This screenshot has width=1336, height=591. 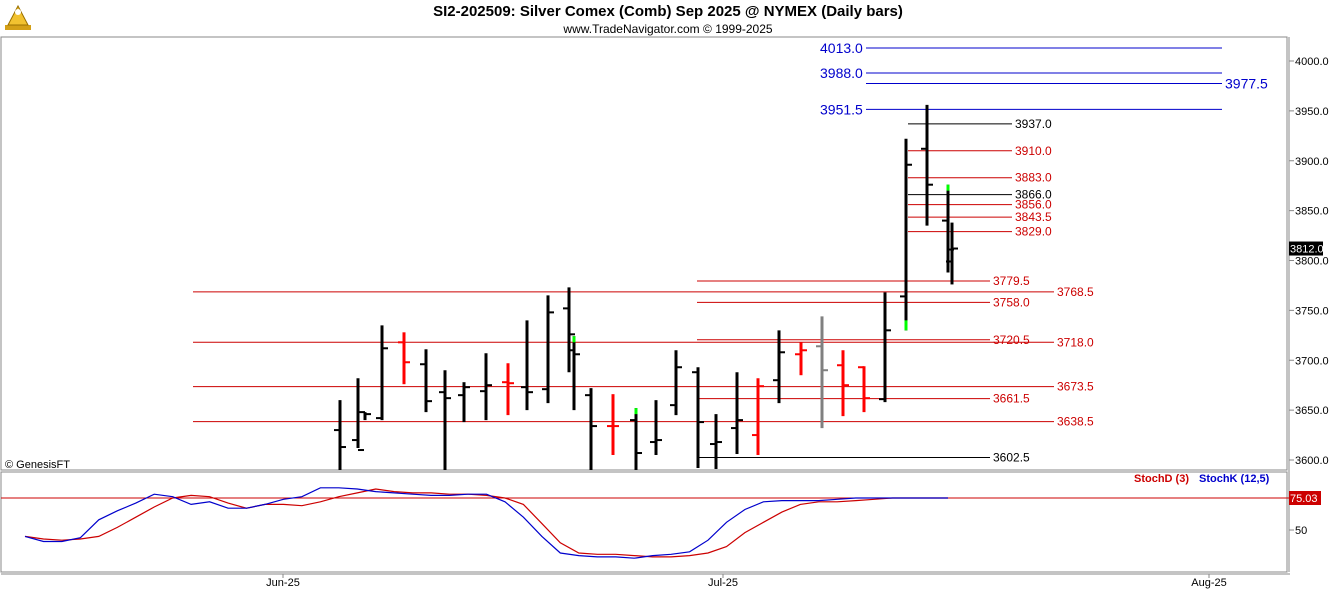 I want to click on stoch-y-tick-label: 50, so click(x=1301, y=531).